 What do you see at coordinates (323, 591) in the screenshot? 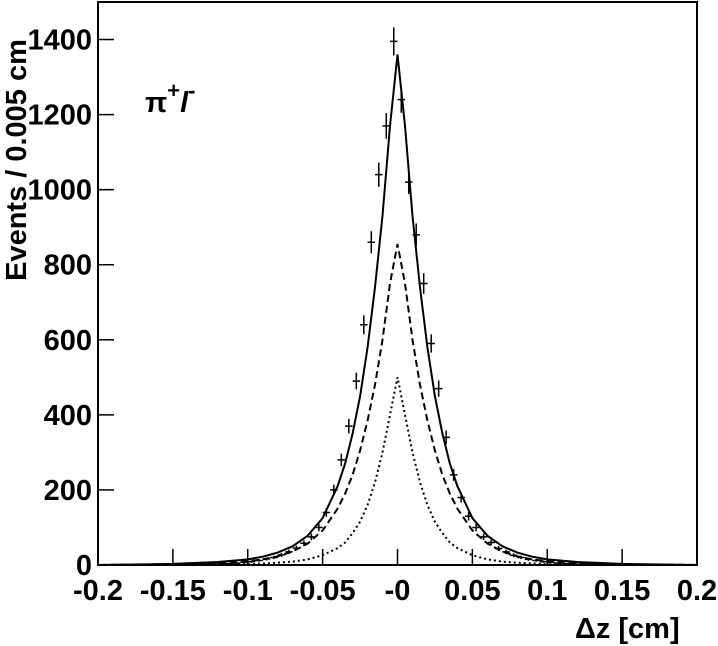
I see `x-tick-label: -0.05` at bounding box center [323, 591].